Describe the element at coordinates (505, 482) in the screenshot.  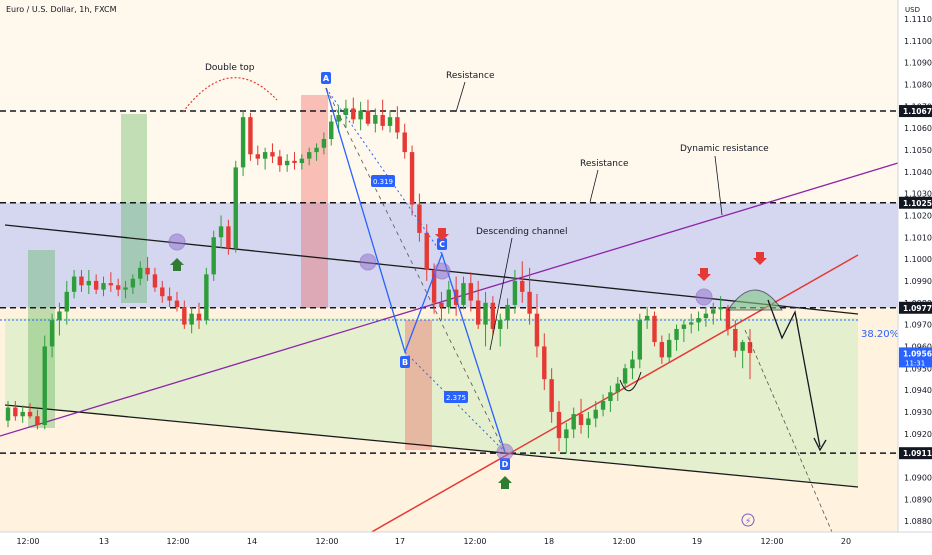
I see `up-arrow-icon` at that location.